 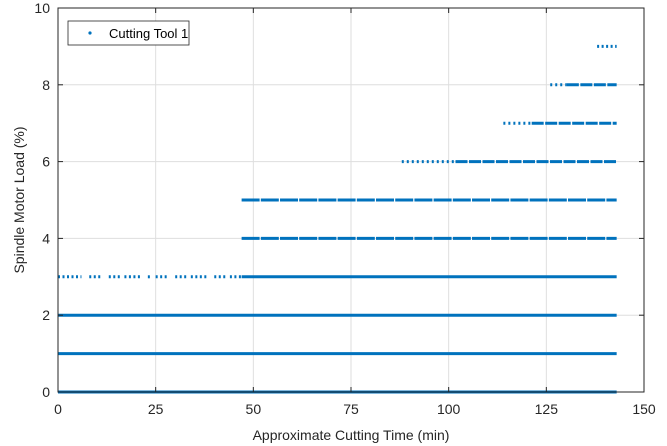 What do you see at coordinates (351, 409) in the screenshot?
I see `x-tick-label: 75` at bounding box center [351, 409].